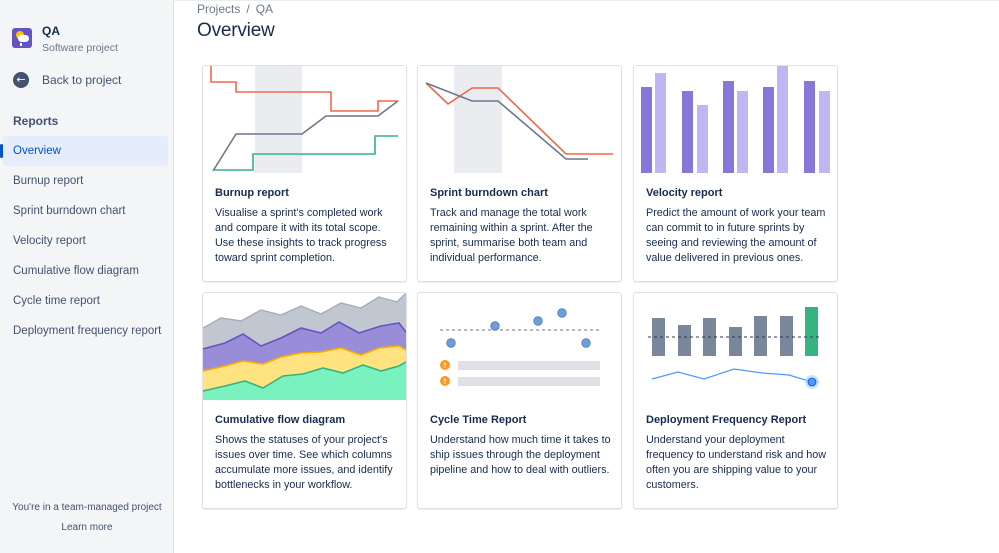 This screenshot has width=999, height=553. What do you see at coordinates (69, 211) in the screenshot?
I see `sidebar-item-sprint-burndown-chart: Sprint burndown chart` at bounding box center [69, 211].